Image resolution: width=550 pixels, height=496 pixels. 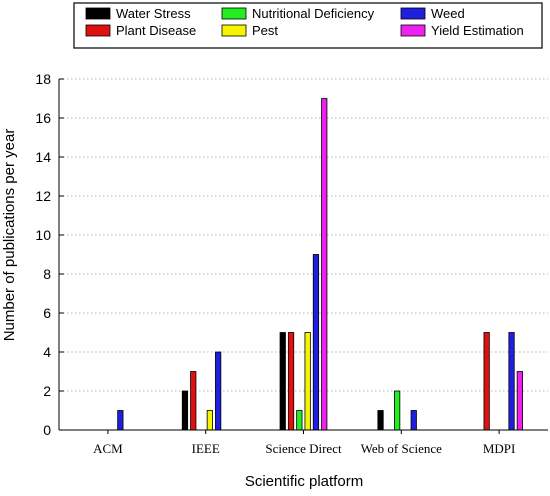 What do you see at coordinates (153, 13) in the screenshot?
I see `legend-label: Water Stress` at bounding box center [153, 13].